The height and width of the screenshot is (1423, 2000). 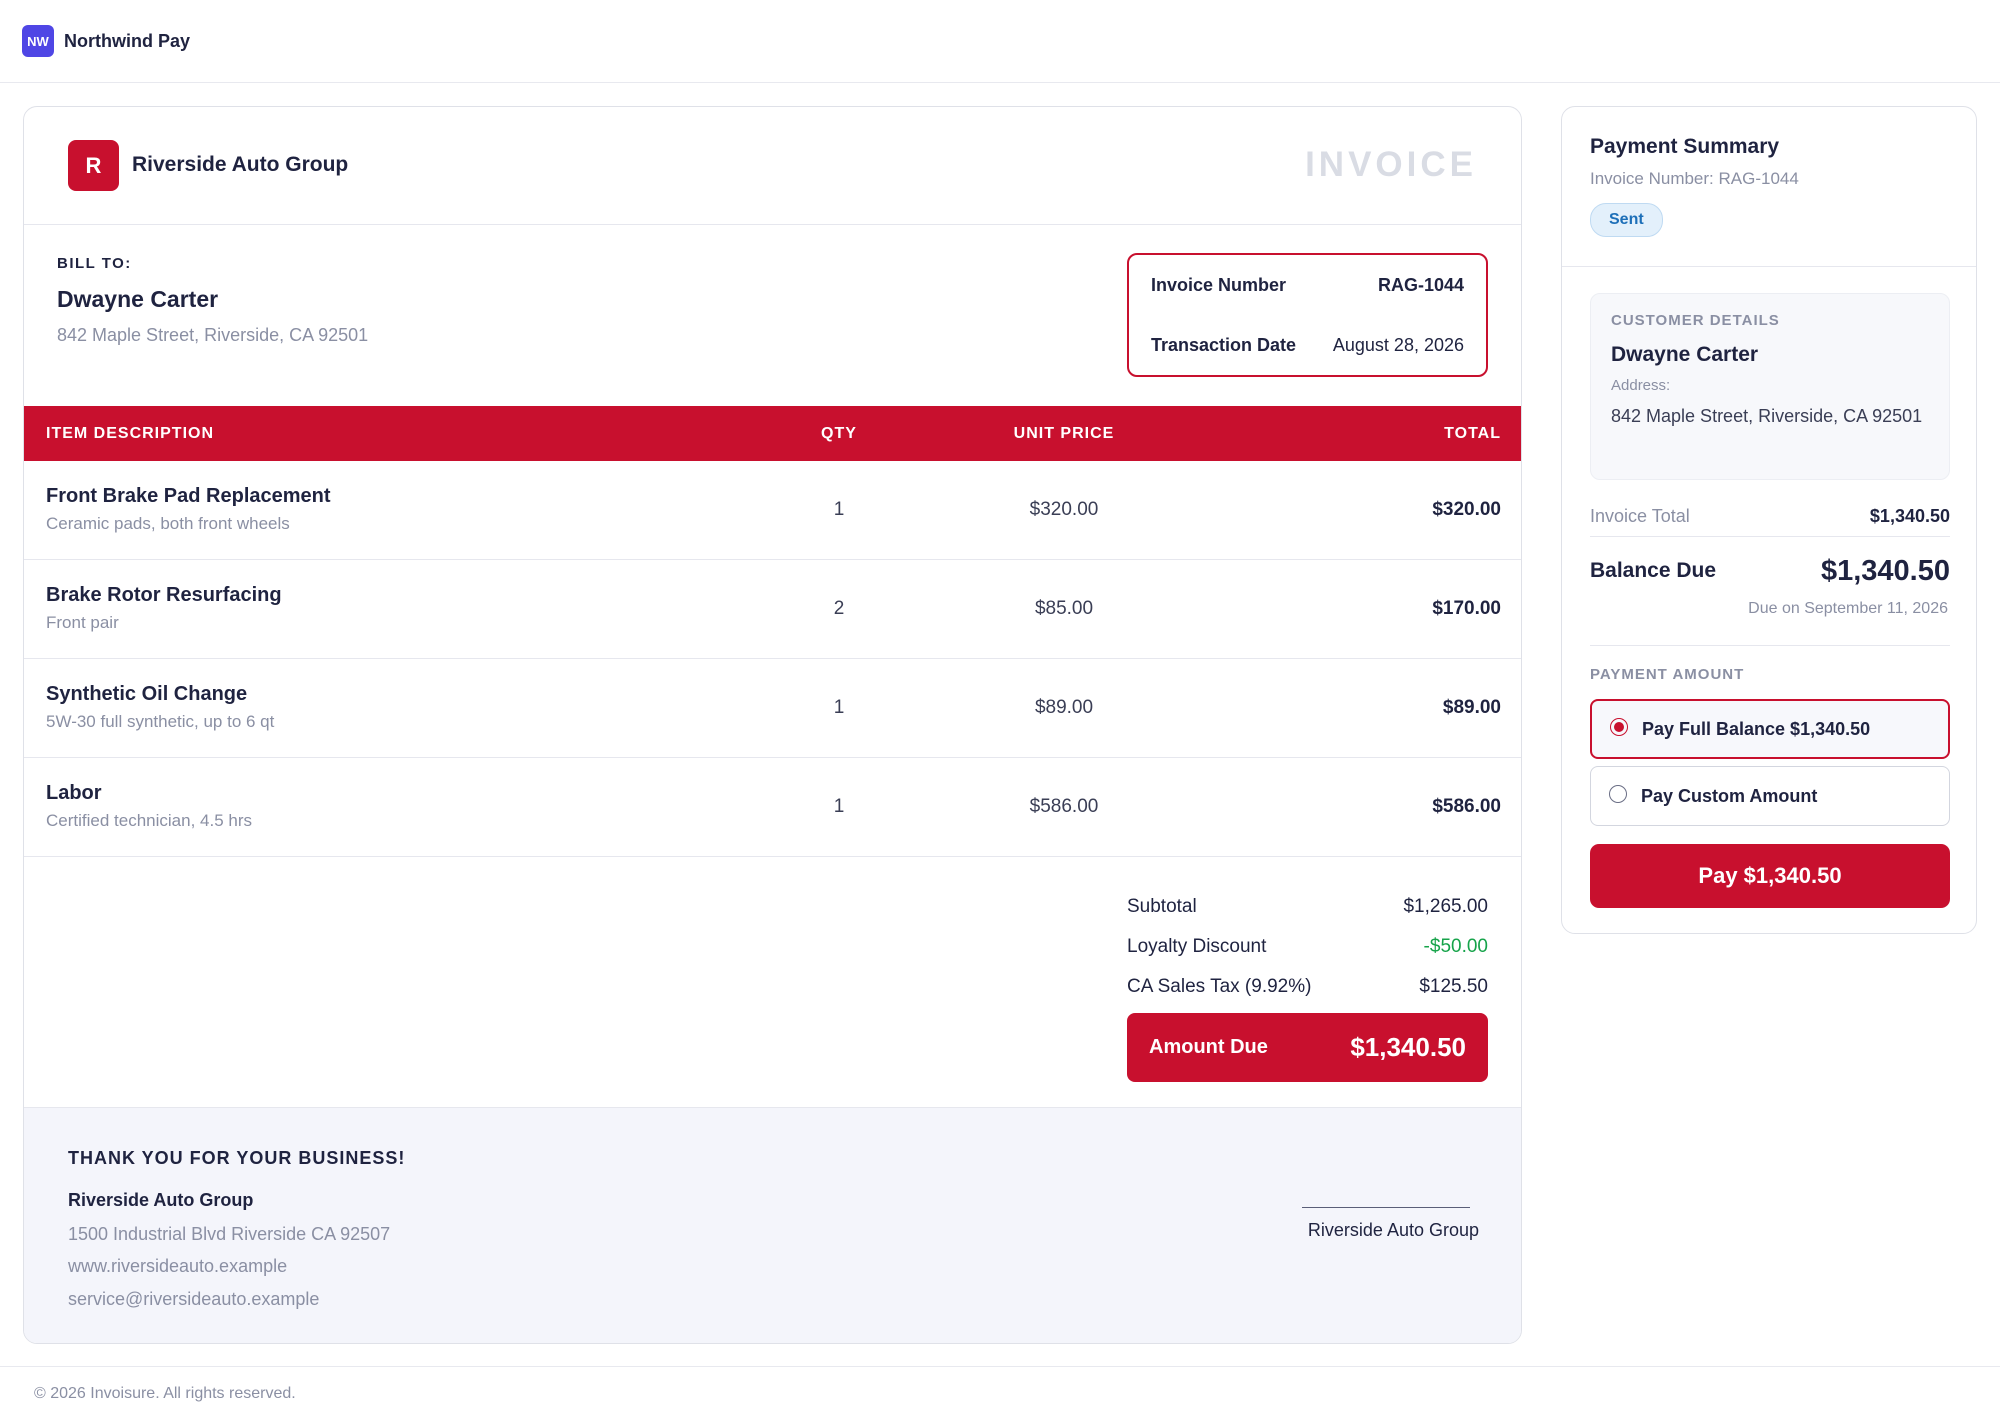 I want to click on footer-website: www.riversideauto.example, so click(x=178, y=1266).